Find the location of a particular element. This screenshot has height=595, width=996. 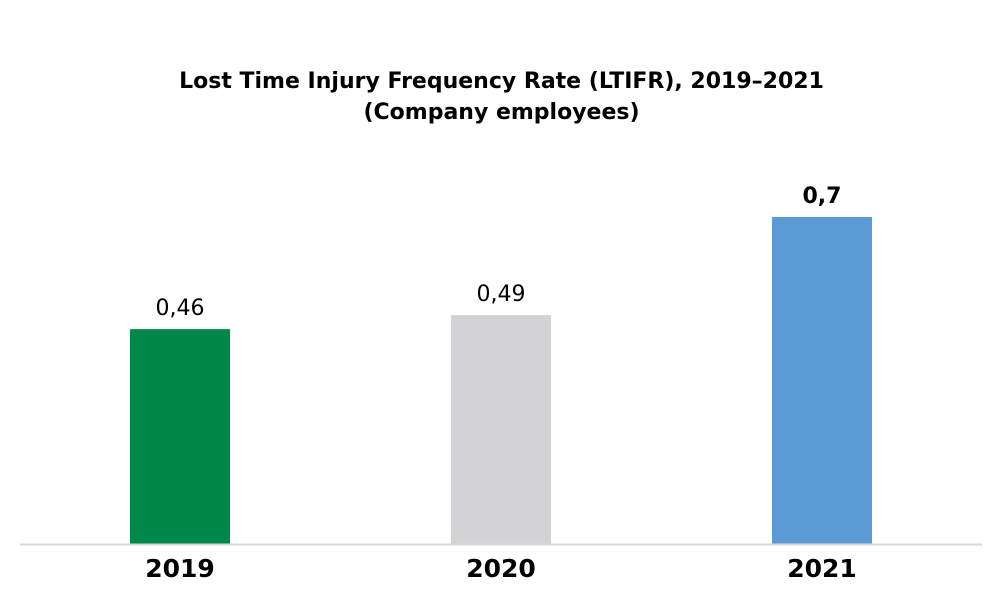

x-tick-label-2019: 2019 is located at coordinates (180, 568).